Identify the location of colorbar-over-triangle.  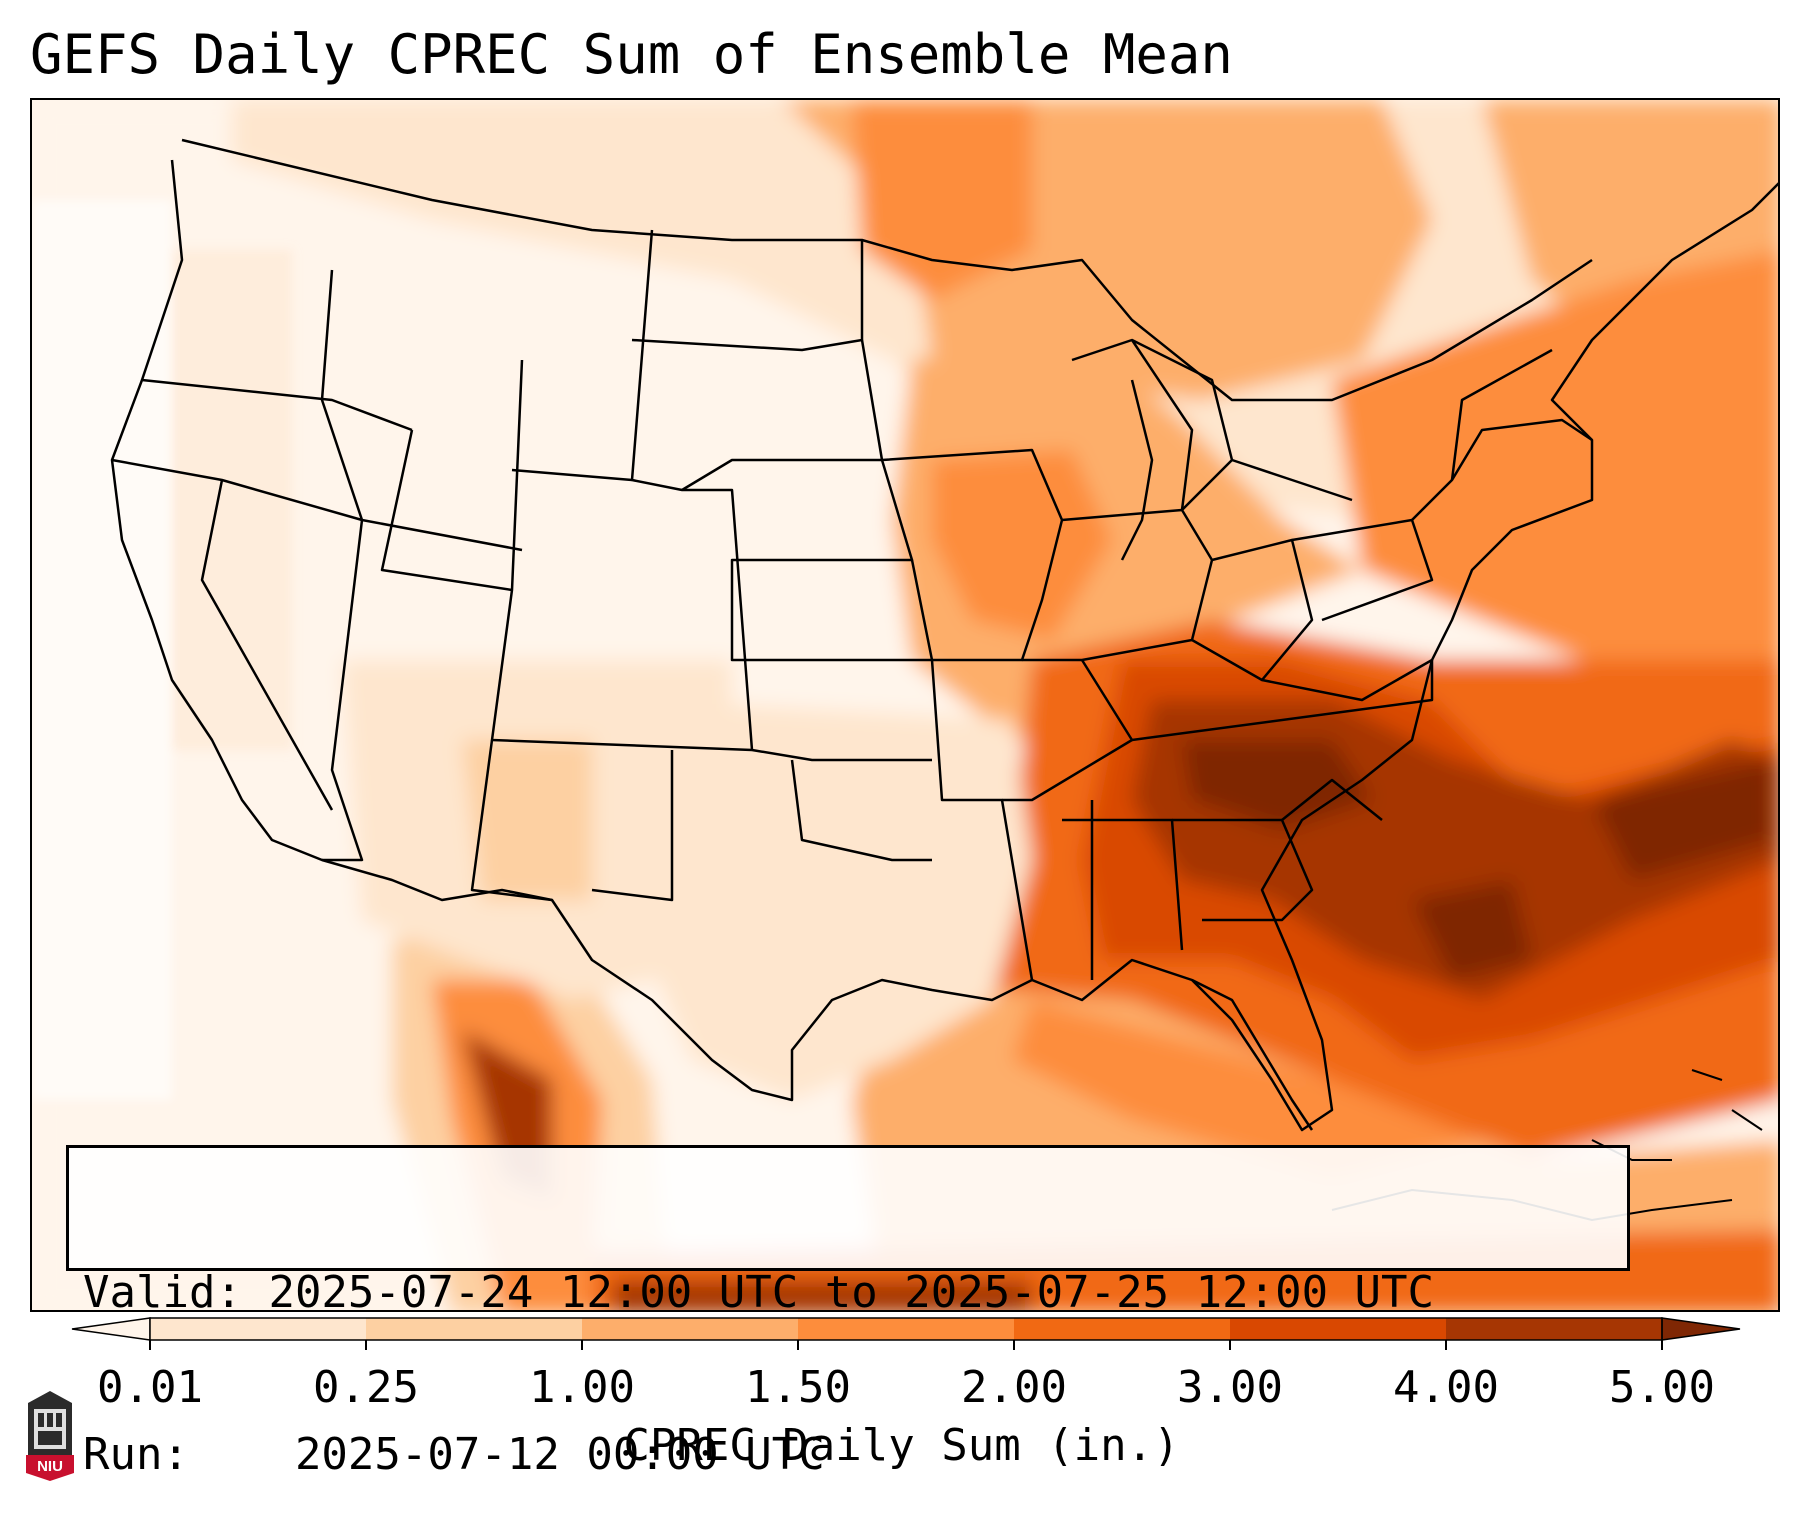
(1701, 1329).